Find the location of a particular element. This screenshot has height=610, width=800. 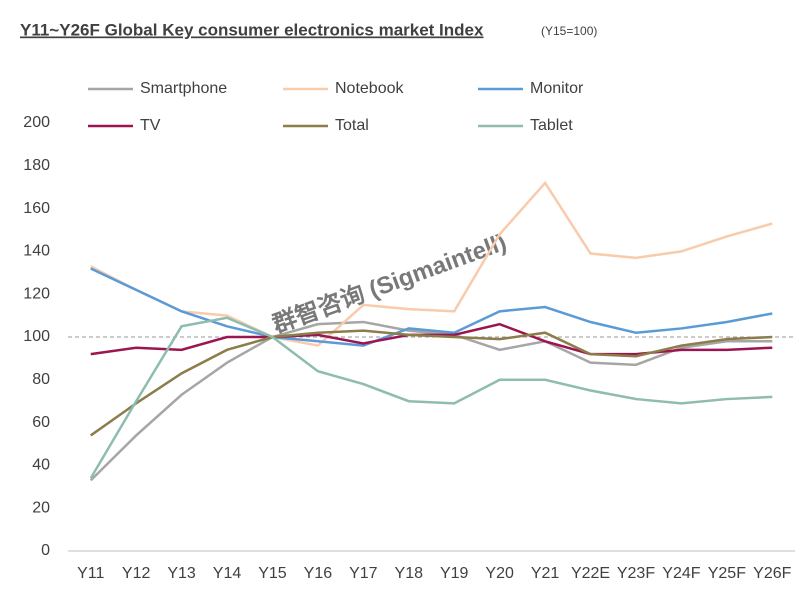

y-tick-label: 160 is located at coordinates (36, 208).